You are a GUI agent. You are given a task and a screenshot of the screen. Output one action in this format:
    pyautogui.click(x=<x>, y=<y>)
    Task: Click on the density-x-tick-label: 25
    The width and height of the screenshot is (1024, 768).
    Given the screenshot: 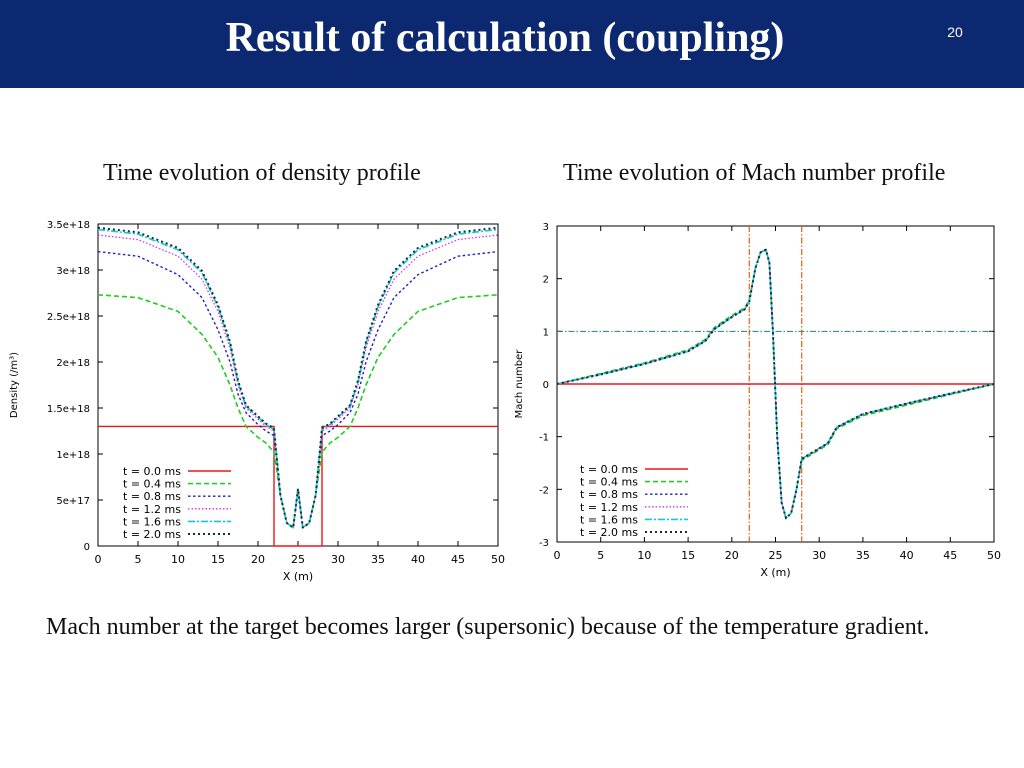 What is the action you would take?
    pyautogui.click(x=298, y=559)
    